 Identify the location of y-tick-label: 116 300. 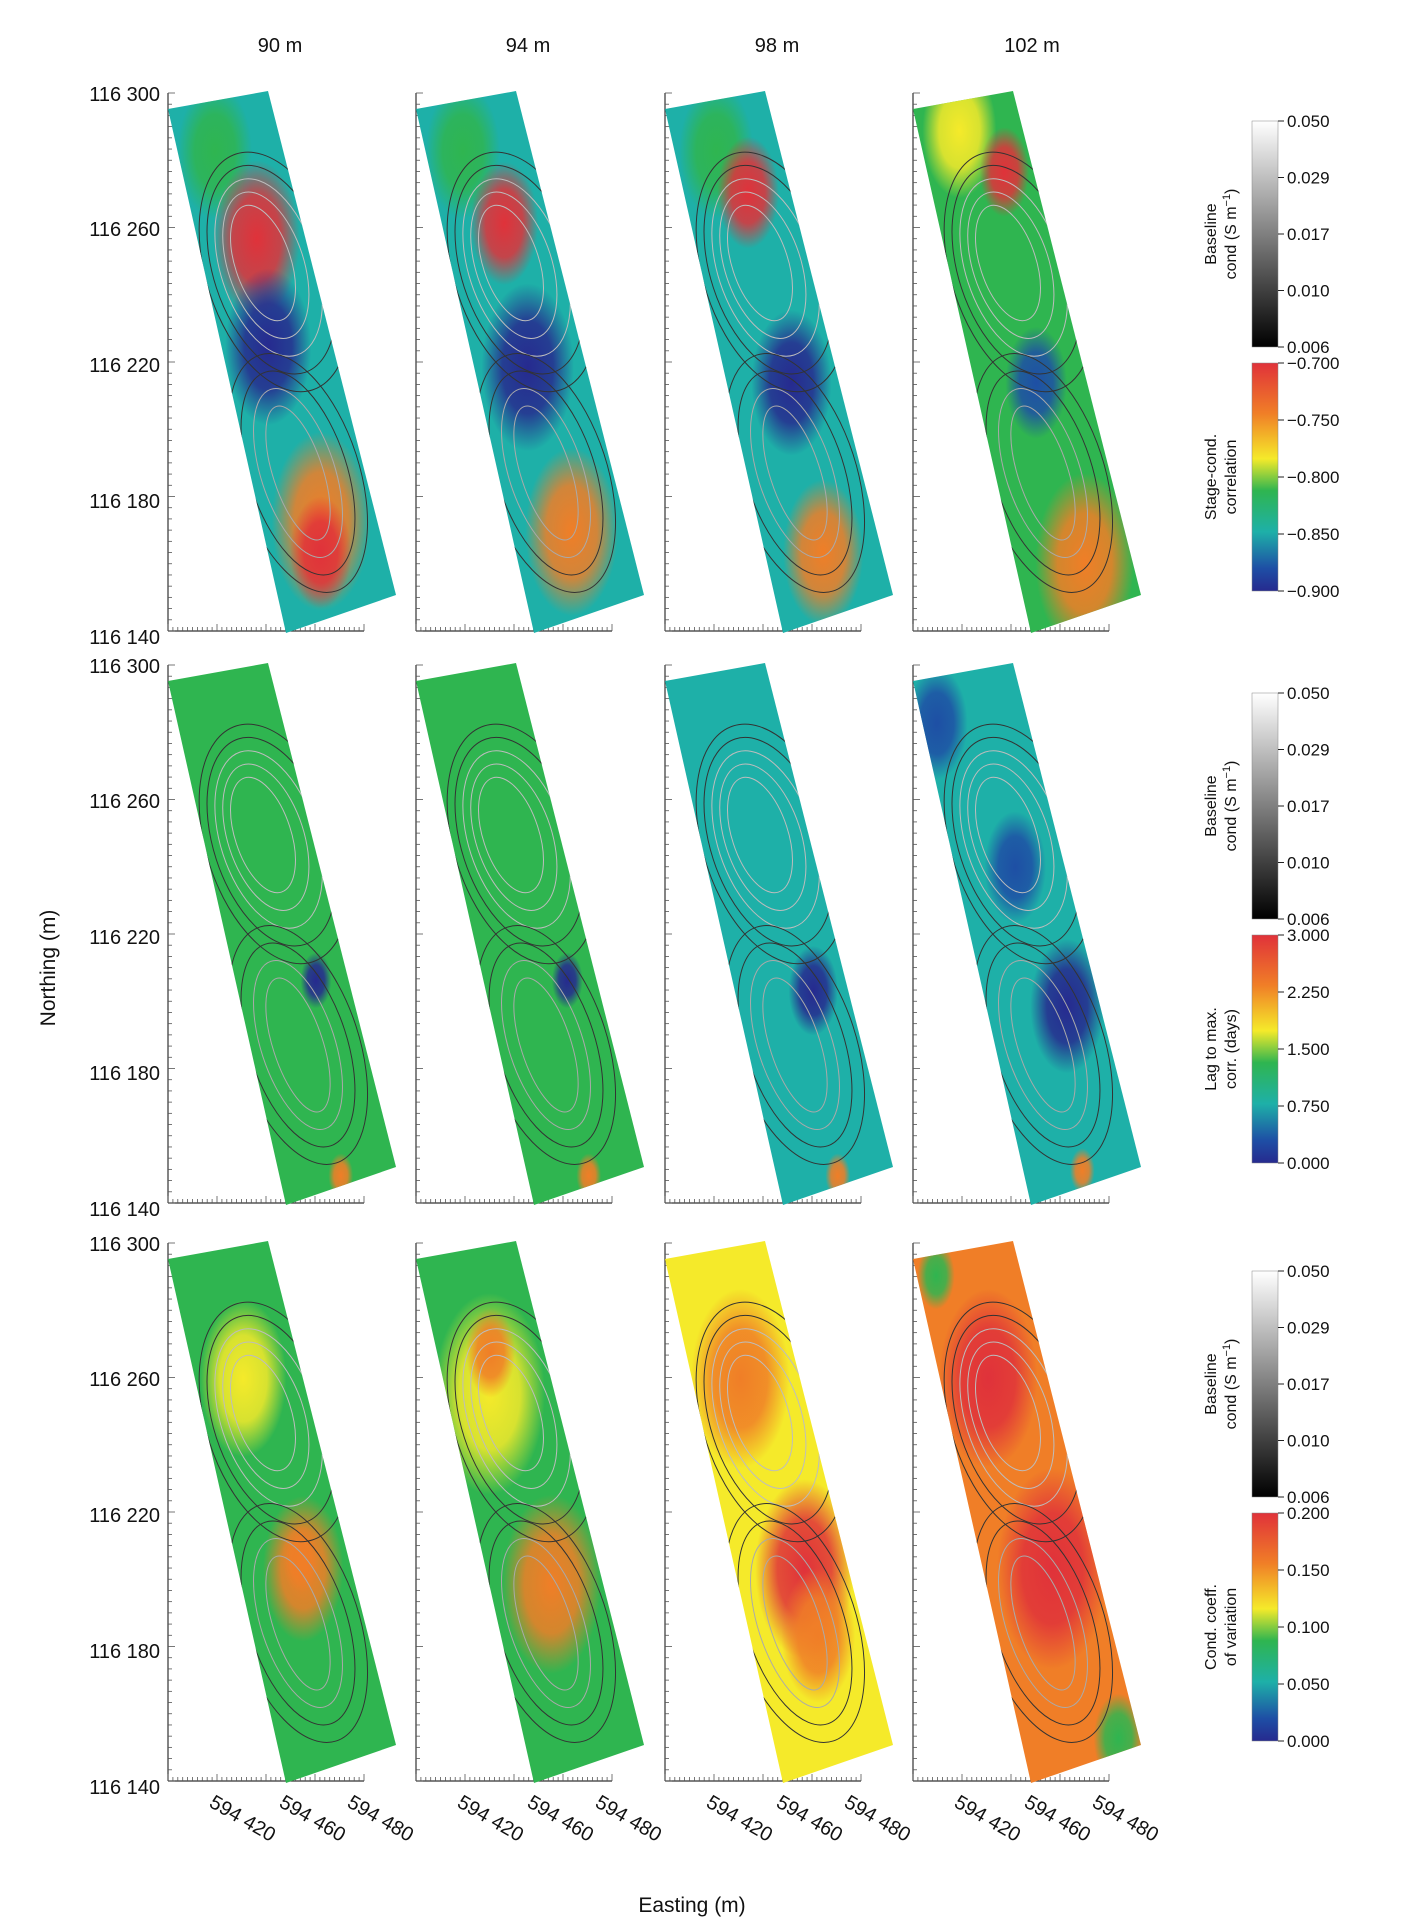
(124, 667).